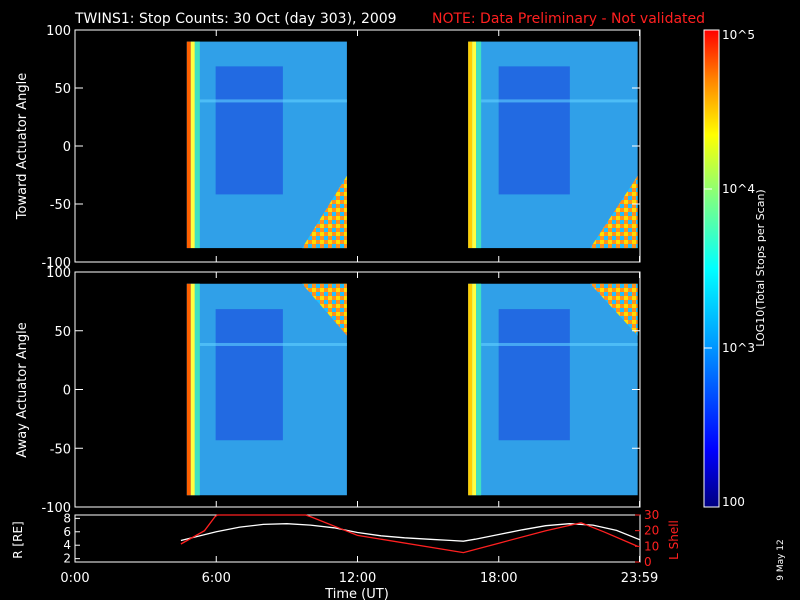 The height and width of the screenshot is (600, 800). I want to click on x-axis-label: Time (UT), so click(356, 593).